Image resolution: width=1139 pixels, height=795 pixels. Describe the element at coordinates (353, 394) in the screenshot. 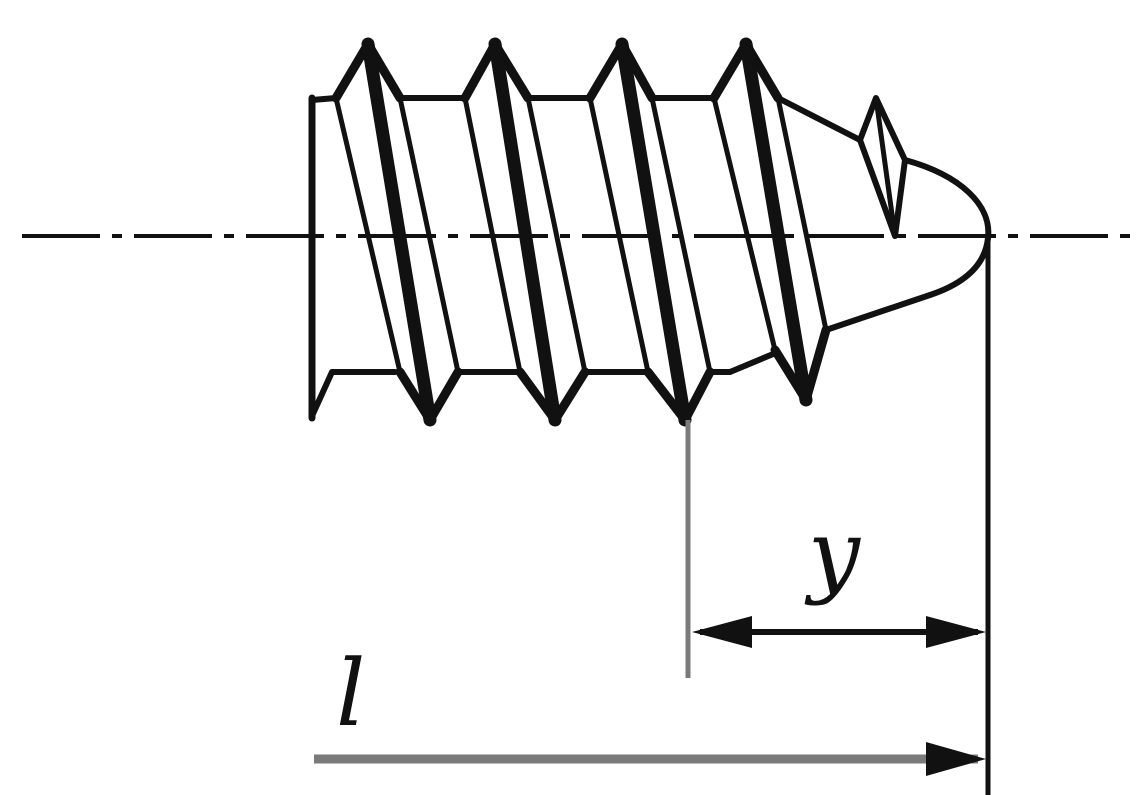

I see `screw-left-chamfer-bottom` at that location.